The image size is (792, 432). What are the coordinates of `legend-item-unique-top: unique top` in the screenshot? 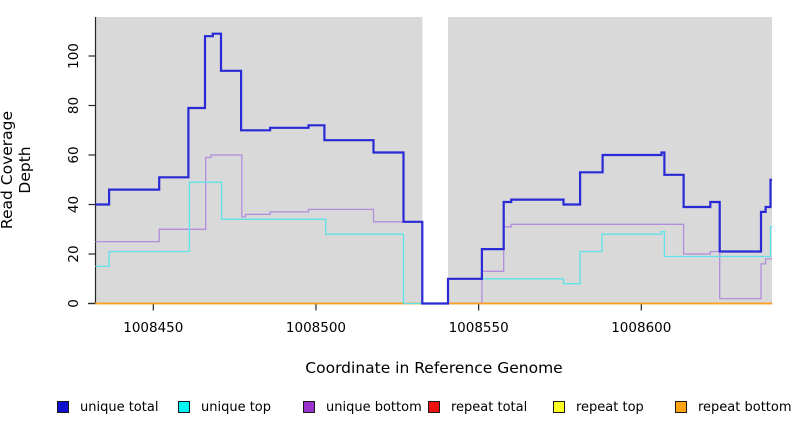 It's located at (224, 407).